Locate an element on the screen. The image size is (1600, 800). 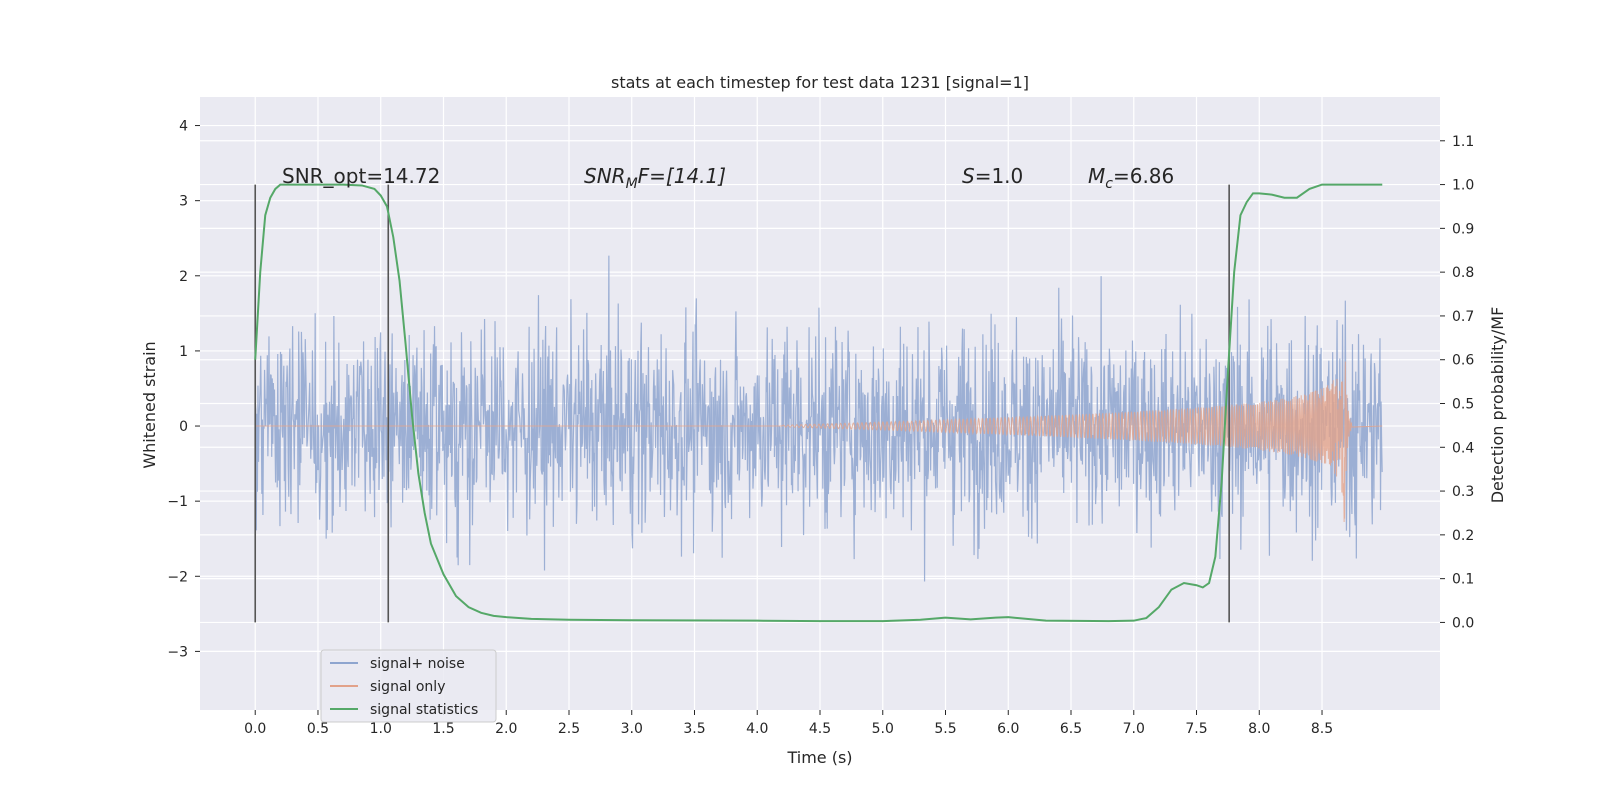
x-tick-label: 3.5 is located at coordinates (694, 729).